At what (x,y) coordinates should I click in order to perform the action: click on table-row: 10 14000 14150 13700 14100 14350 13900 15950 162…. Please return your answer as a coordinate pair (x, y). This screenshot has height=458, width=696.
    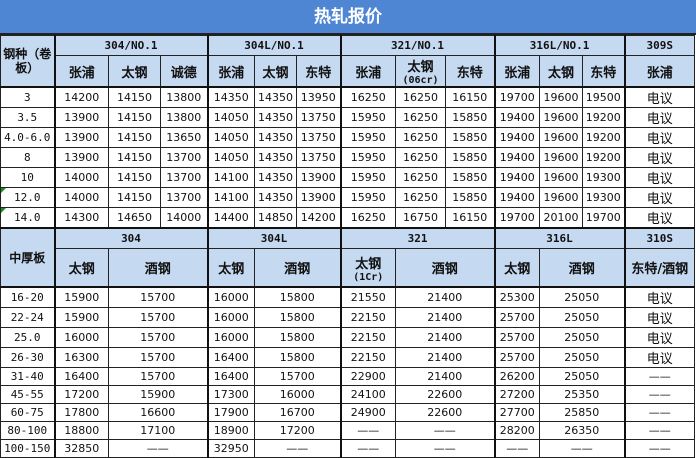
    Looking at the image, I should click on (348, 177).